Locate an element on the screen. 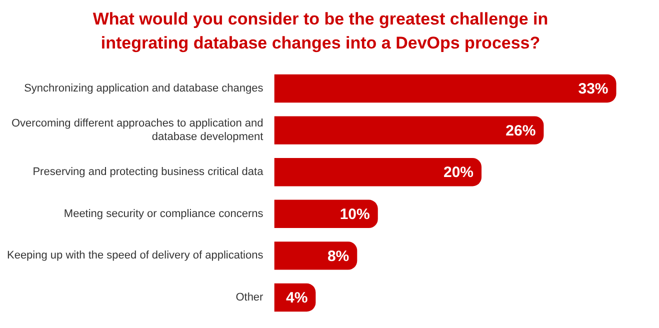  y-tick-label: Other is located at coordinates (250, 298).